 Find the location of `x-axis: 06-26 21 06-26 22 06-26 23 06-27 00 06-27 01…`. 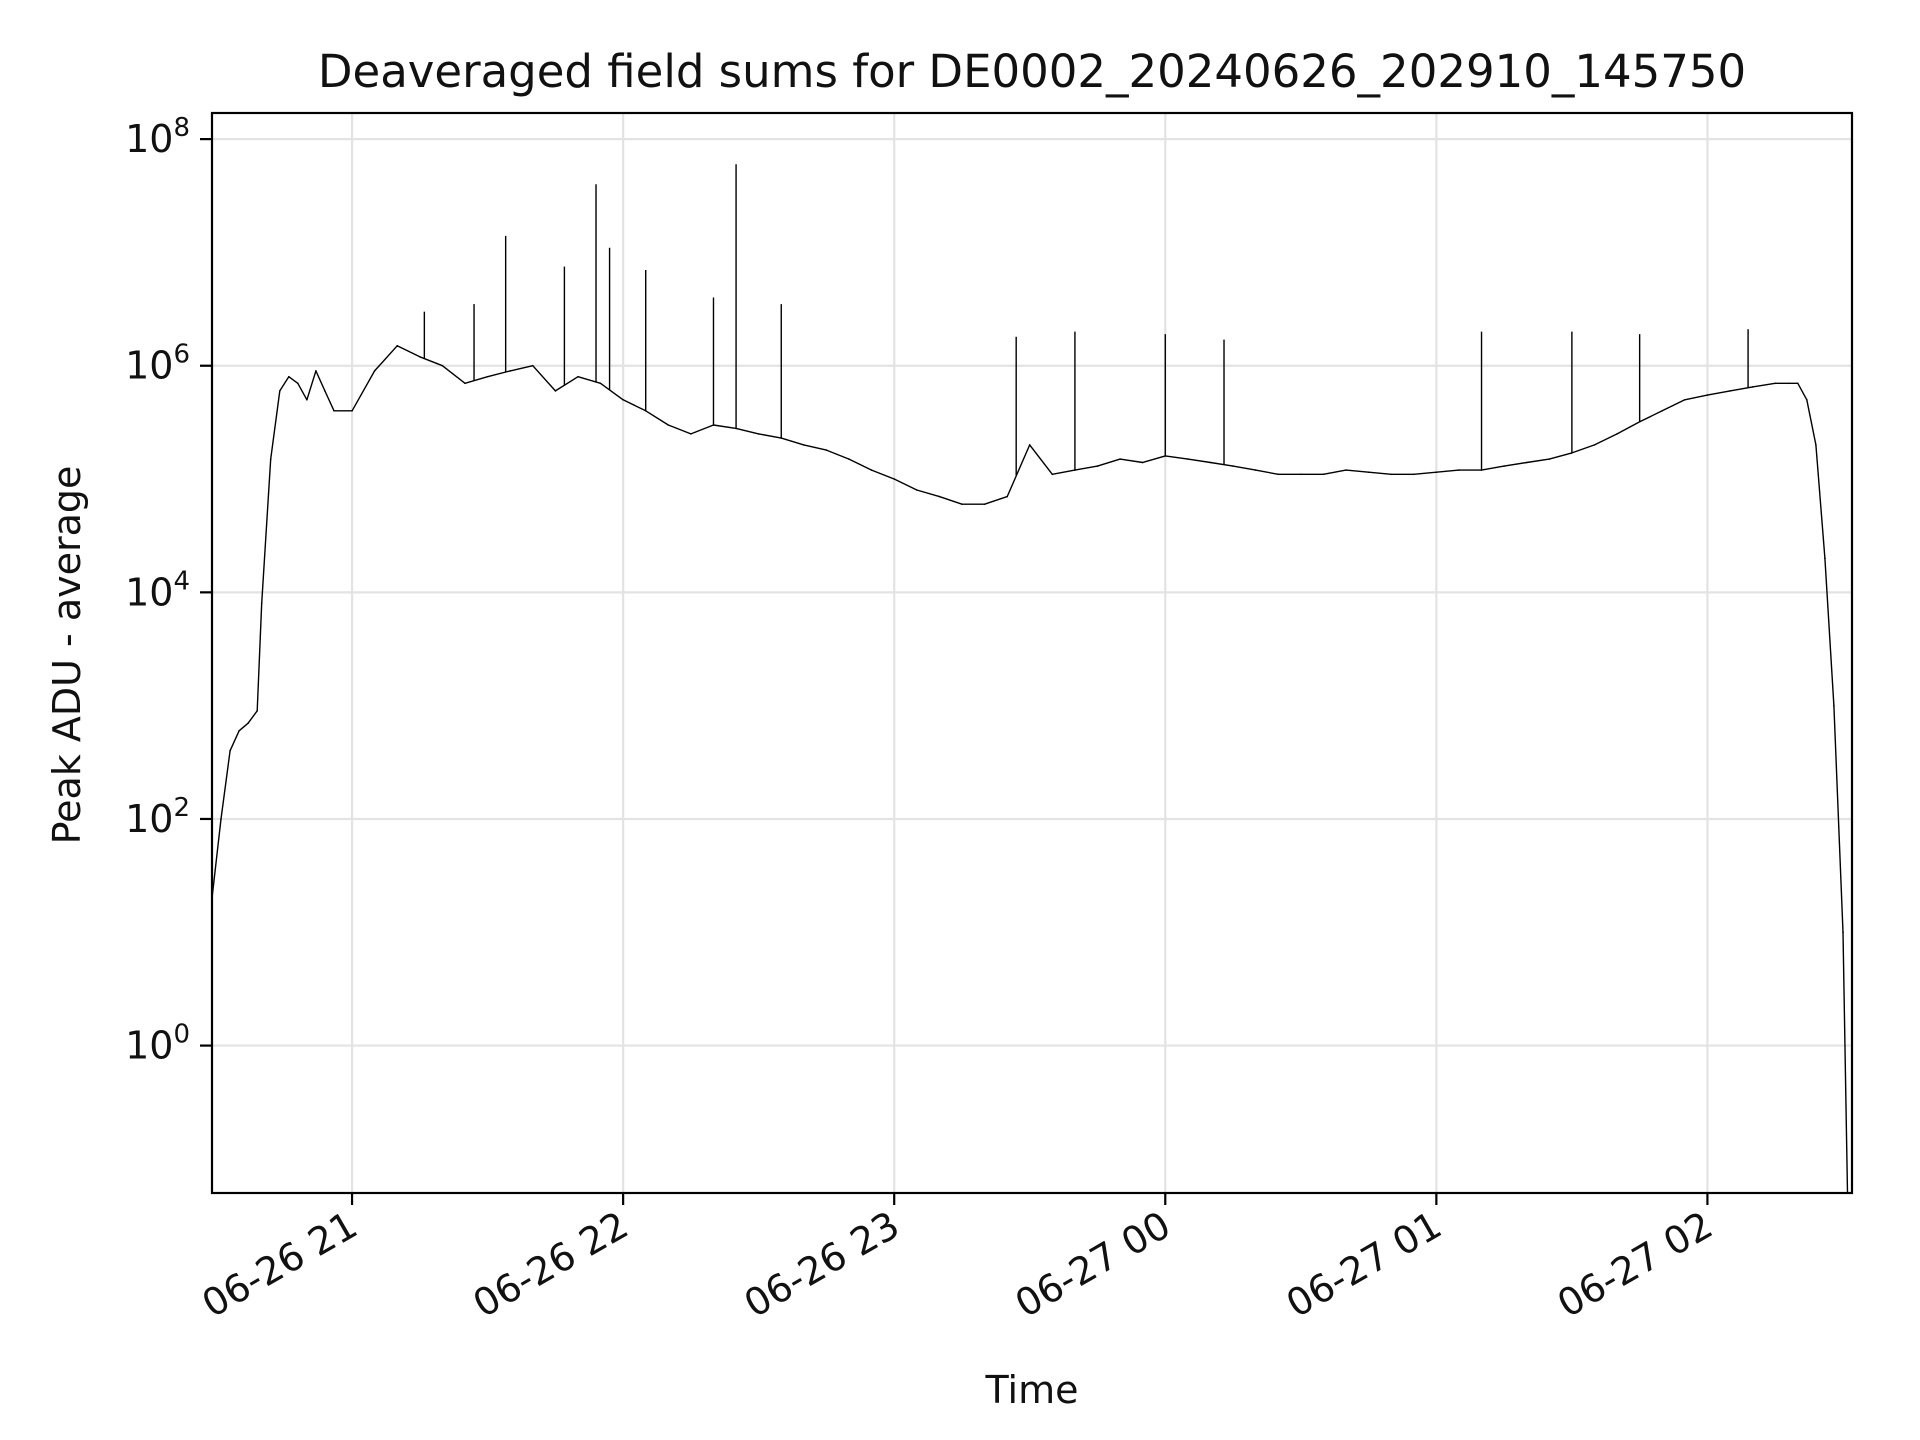

x-axis: 06-26 21 06-26 22 06-26 23 06-27 00 06-27 01… is located at coordinates (957, 1259).